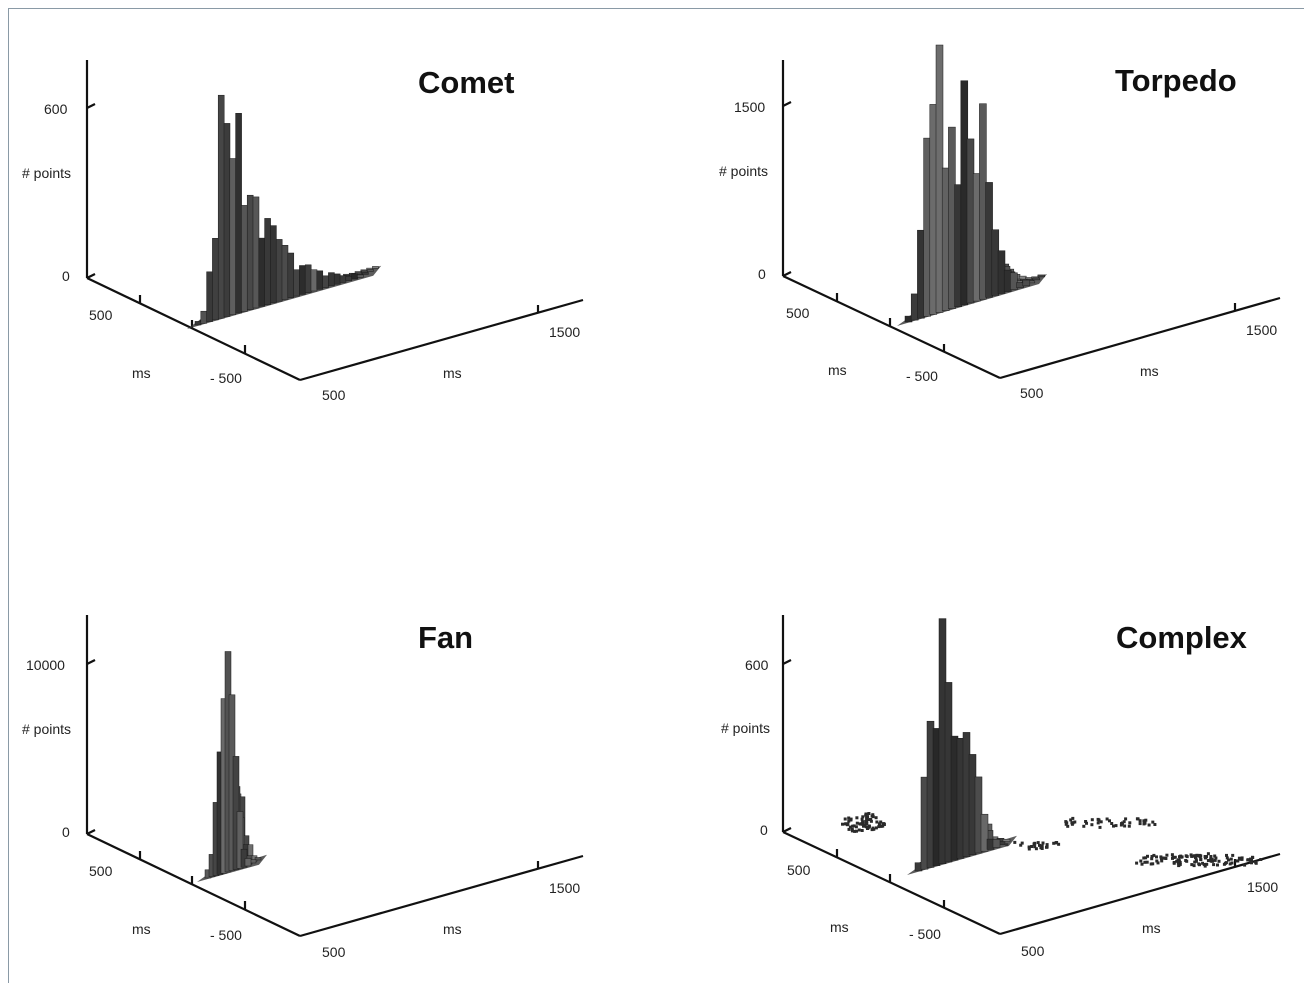  Describe the element at coordinates (1176, 80) in the screenshot. I see `chart-title: Torpedo` at that location.